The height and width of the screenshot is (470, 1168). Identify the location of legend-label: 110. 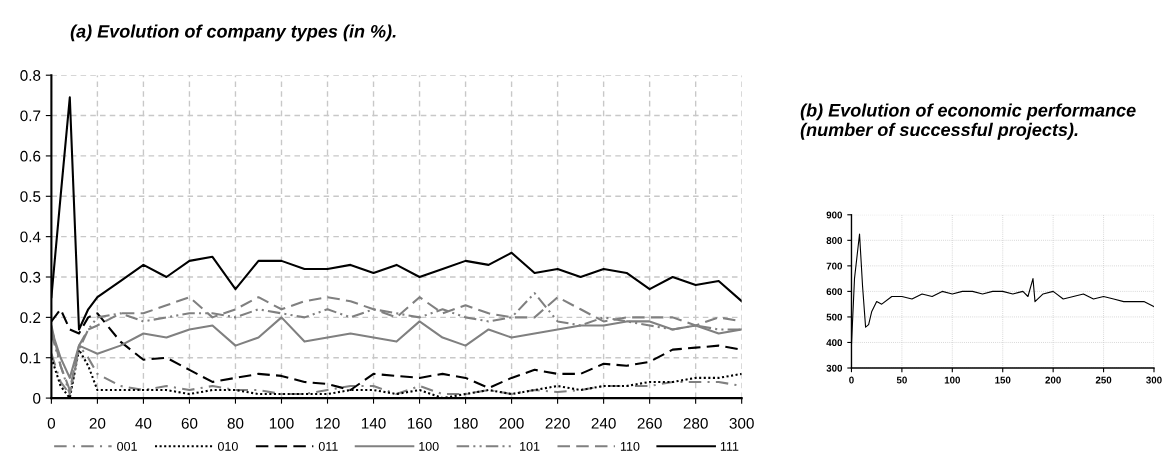
(630, 446).